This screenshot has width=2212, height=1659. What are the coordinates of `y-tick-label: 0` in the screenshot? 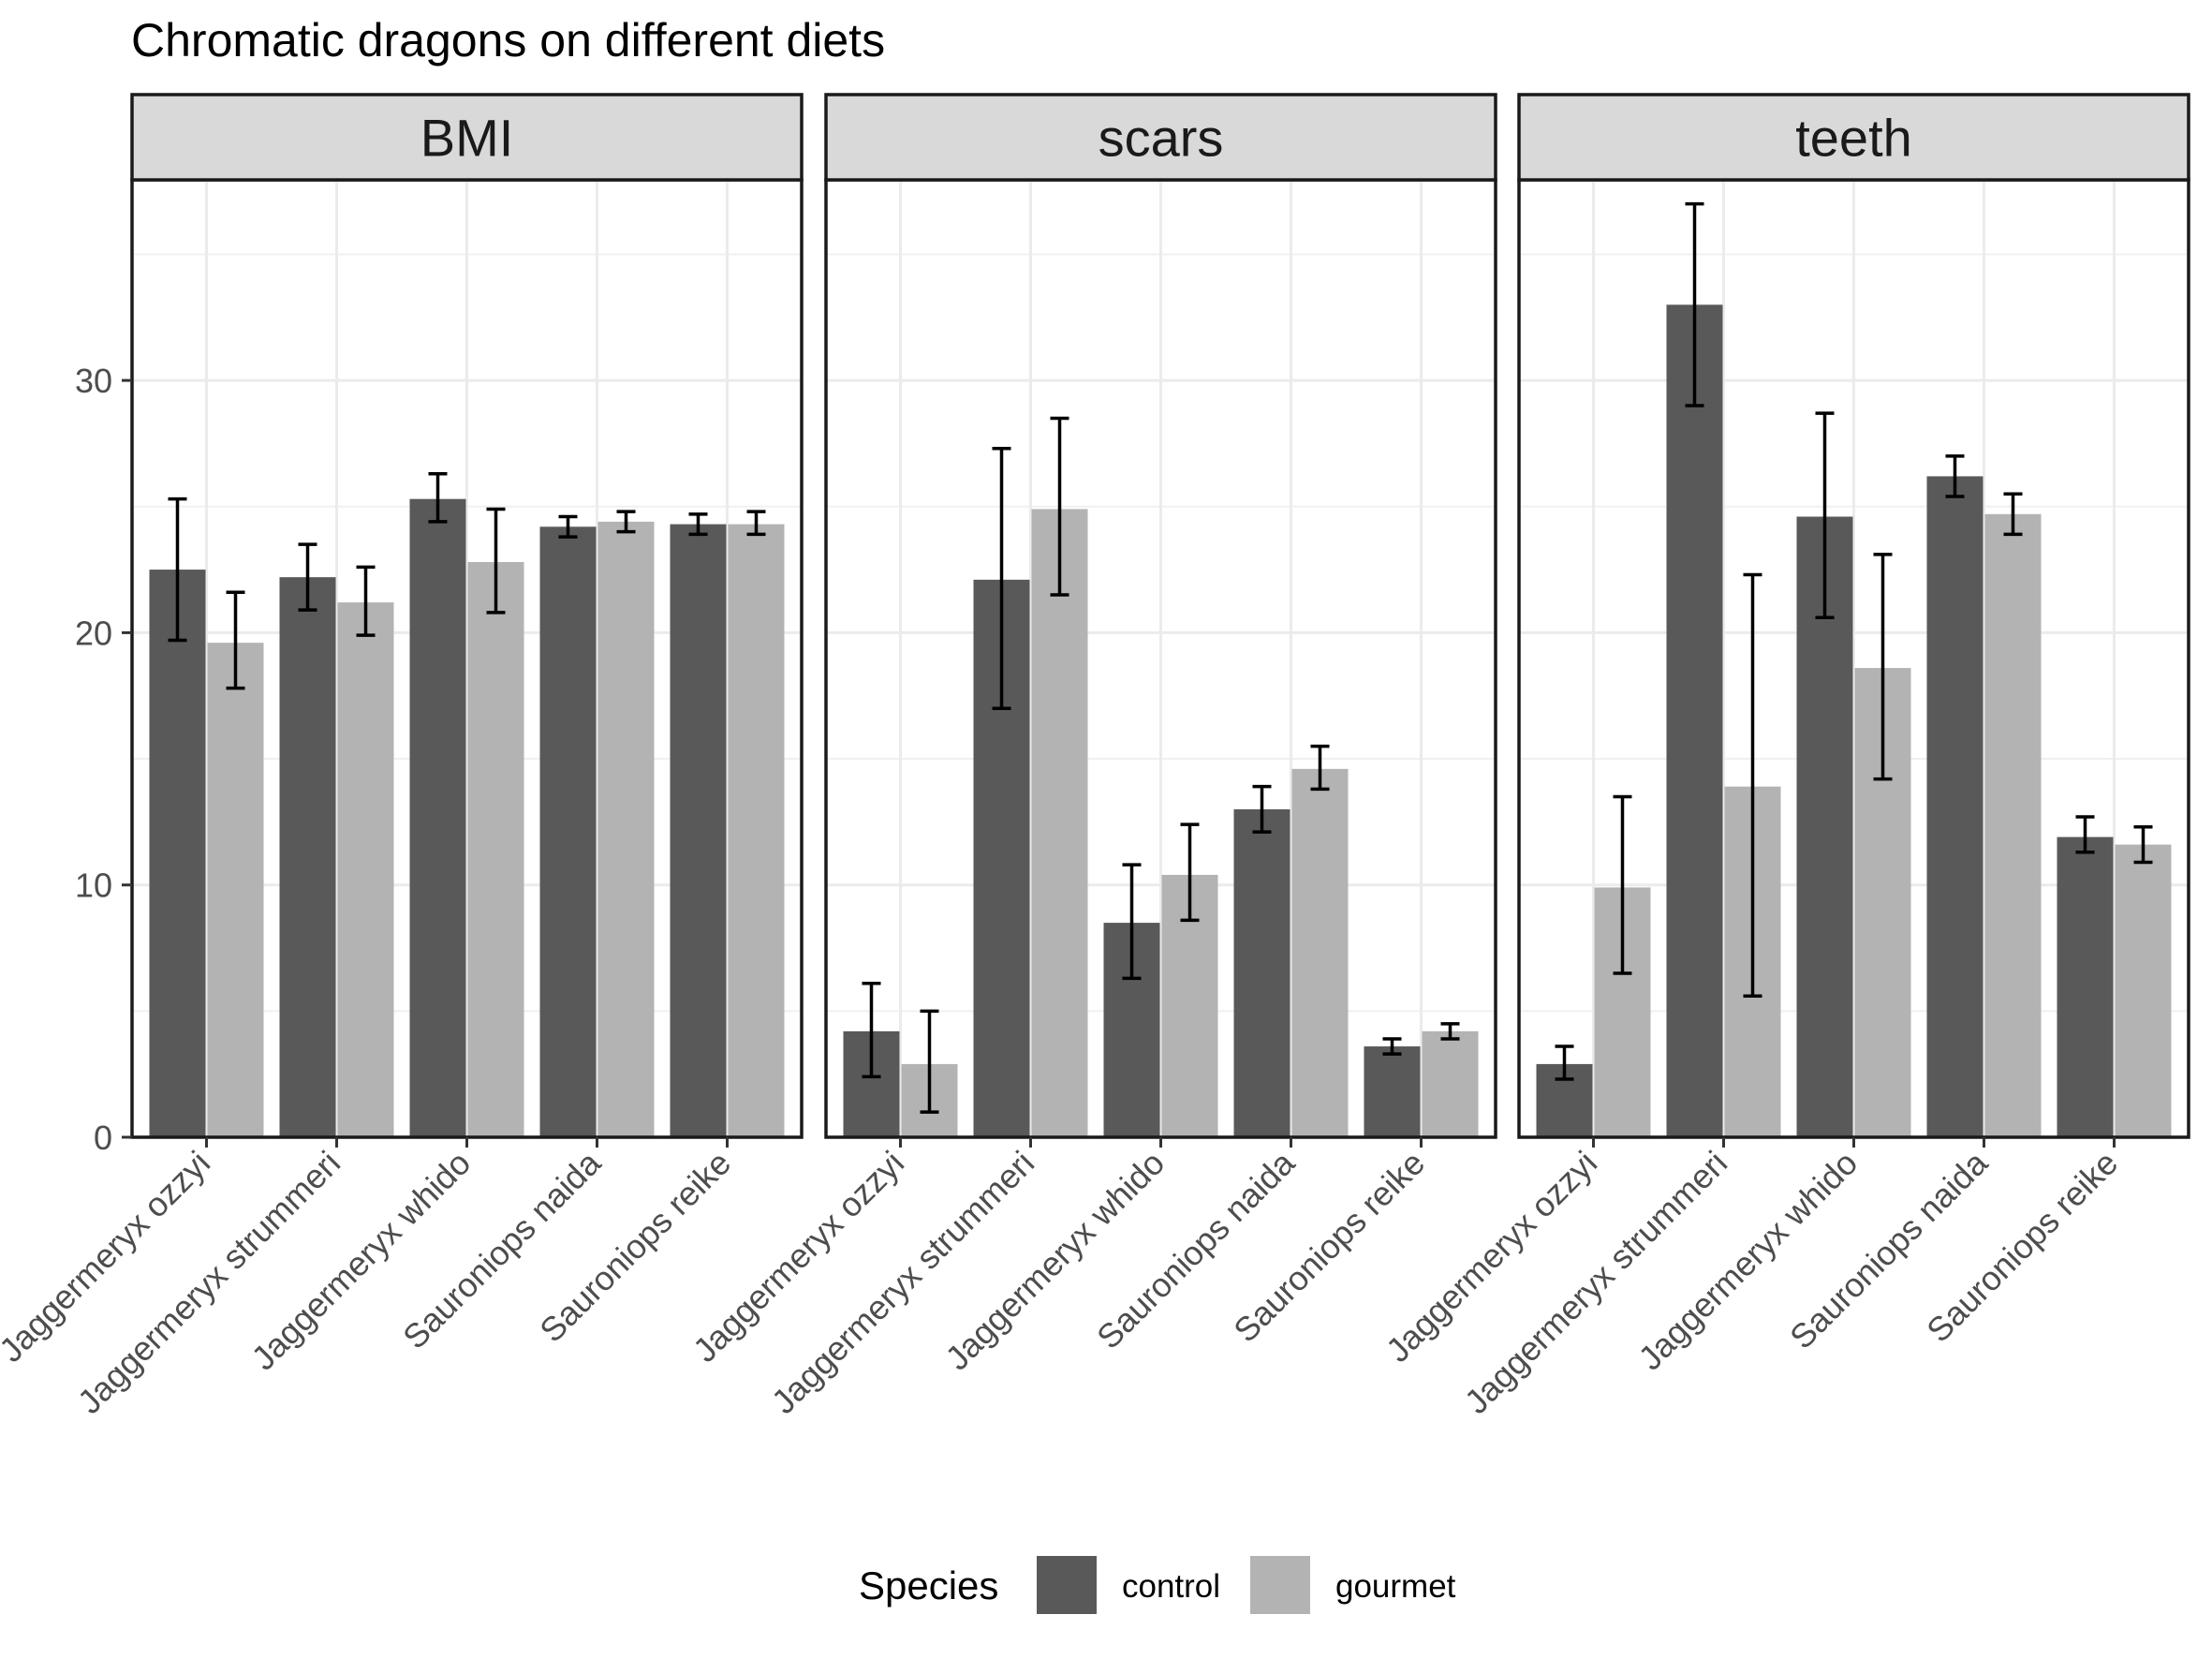 It's located at (103, 1137).